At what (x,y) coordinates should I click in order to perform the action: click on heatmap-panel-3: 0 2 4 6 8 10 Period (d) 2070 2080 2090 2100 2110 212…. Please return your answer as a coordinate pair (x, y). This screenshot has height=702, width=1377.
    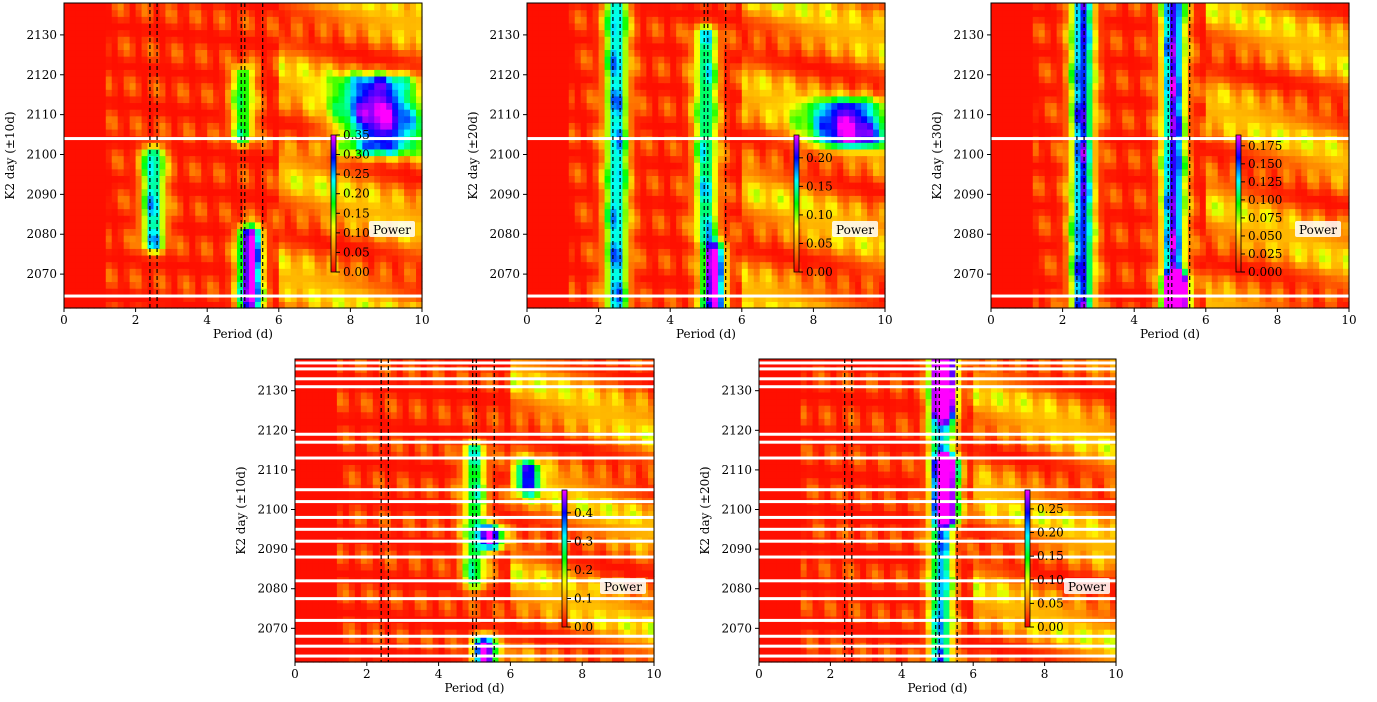
    Looking at the image, I should click on (1143, 171).